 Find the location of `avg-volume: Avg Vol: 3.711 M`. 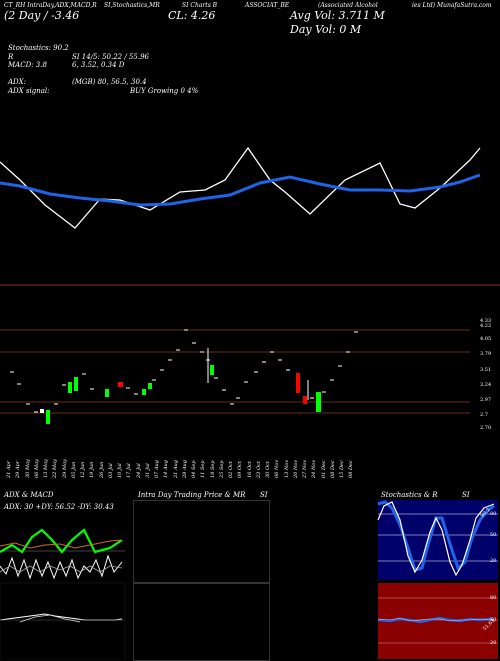

avg-volume: Avg Vol: 3.711 M is located at coordinates (337, 15).